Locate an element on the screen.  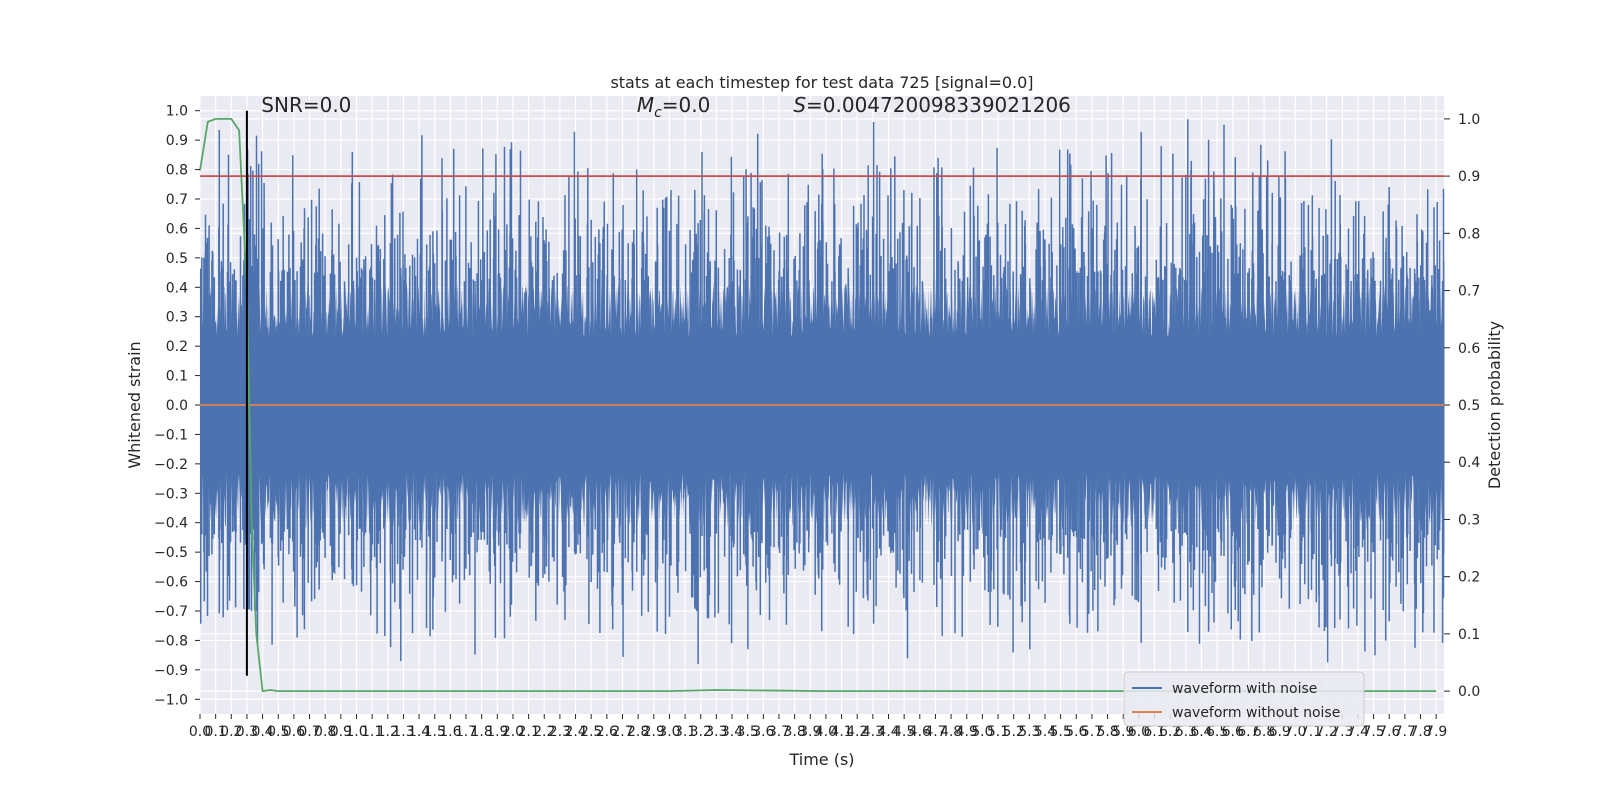
x-tick-label: 4.1 is located at coordinates (841, 732).